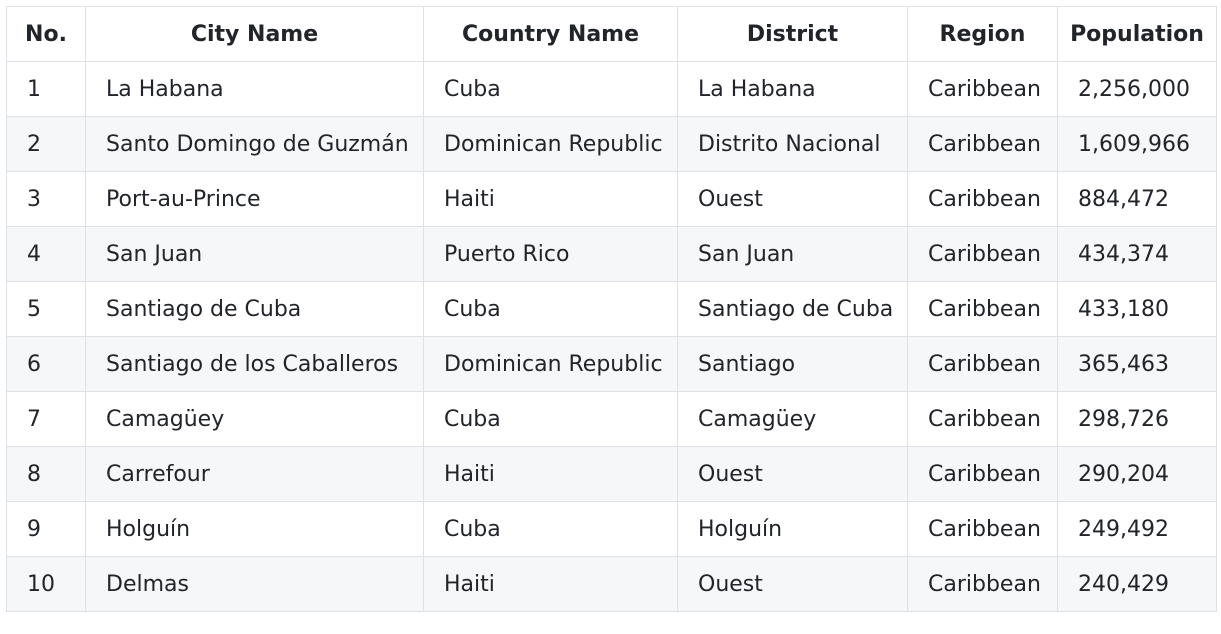 The width and height of the screenshot is (1221, 634). What do you see at coordinates (1137, 364) in the screenshot?
I see `cell-population: 365,463` at bounding box center [1137, 364].